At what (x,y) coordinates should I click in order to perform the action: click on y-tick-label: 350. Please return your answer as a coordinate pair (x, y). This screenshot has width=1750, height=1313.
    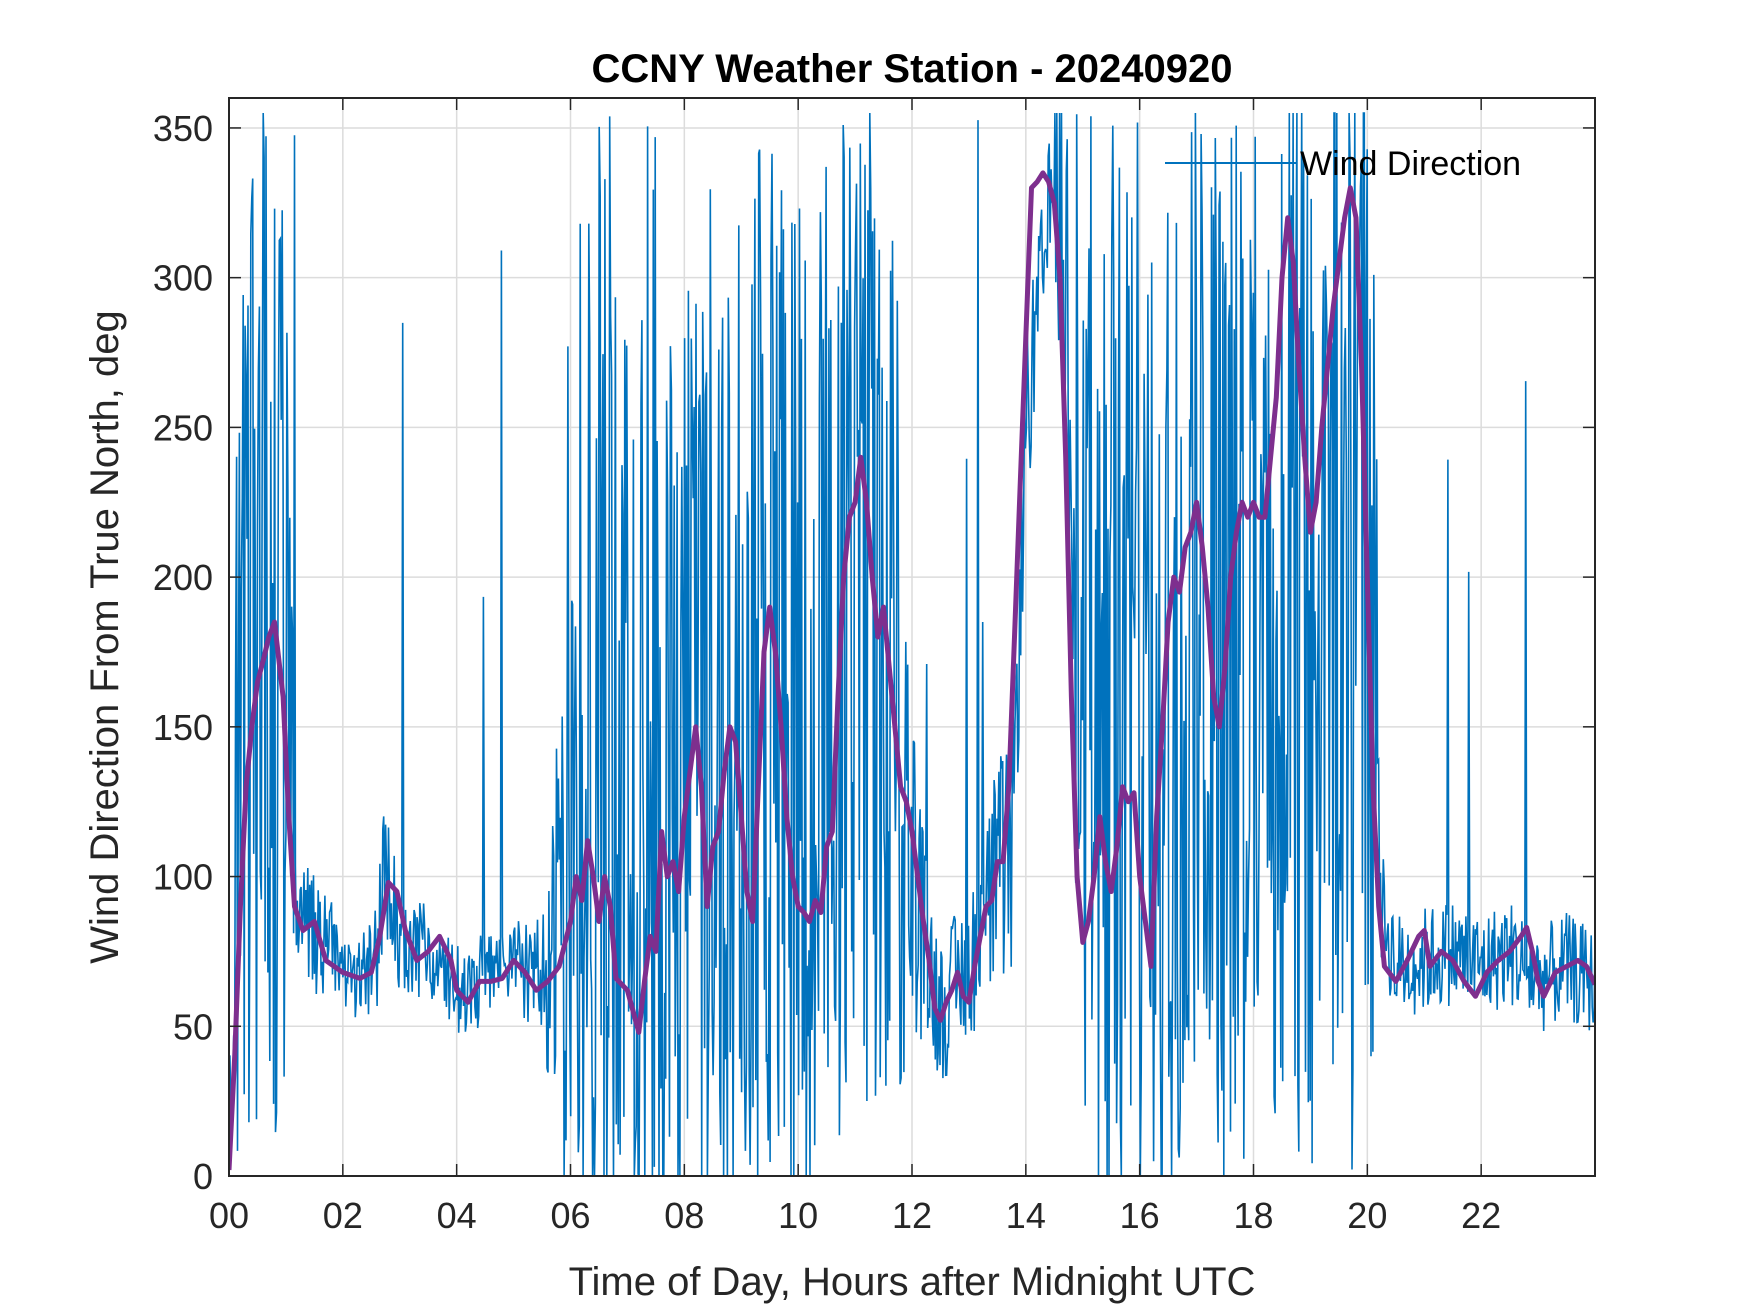
    Looking at the image, I should click on (183, 128).